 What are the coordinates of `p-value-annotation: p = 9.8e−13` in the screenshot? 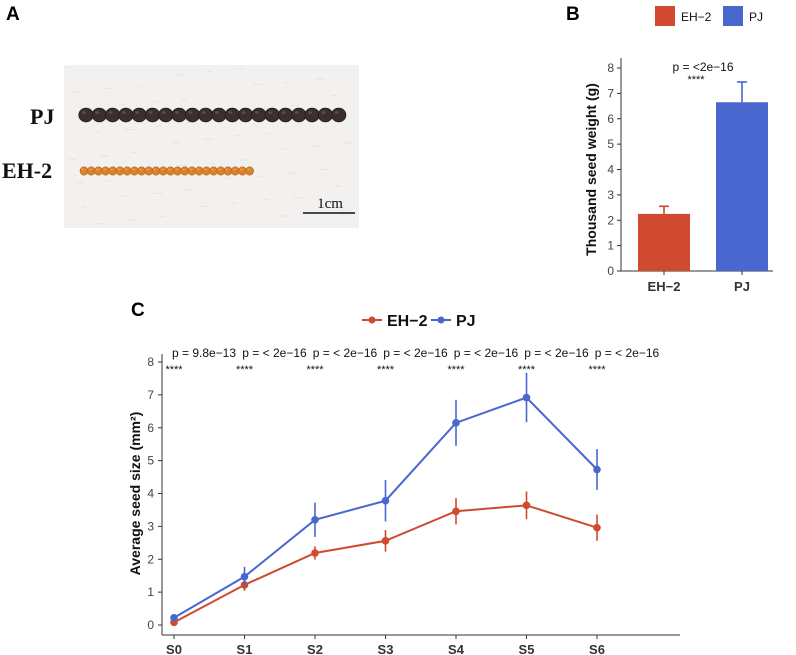 It's located at (204, 353).